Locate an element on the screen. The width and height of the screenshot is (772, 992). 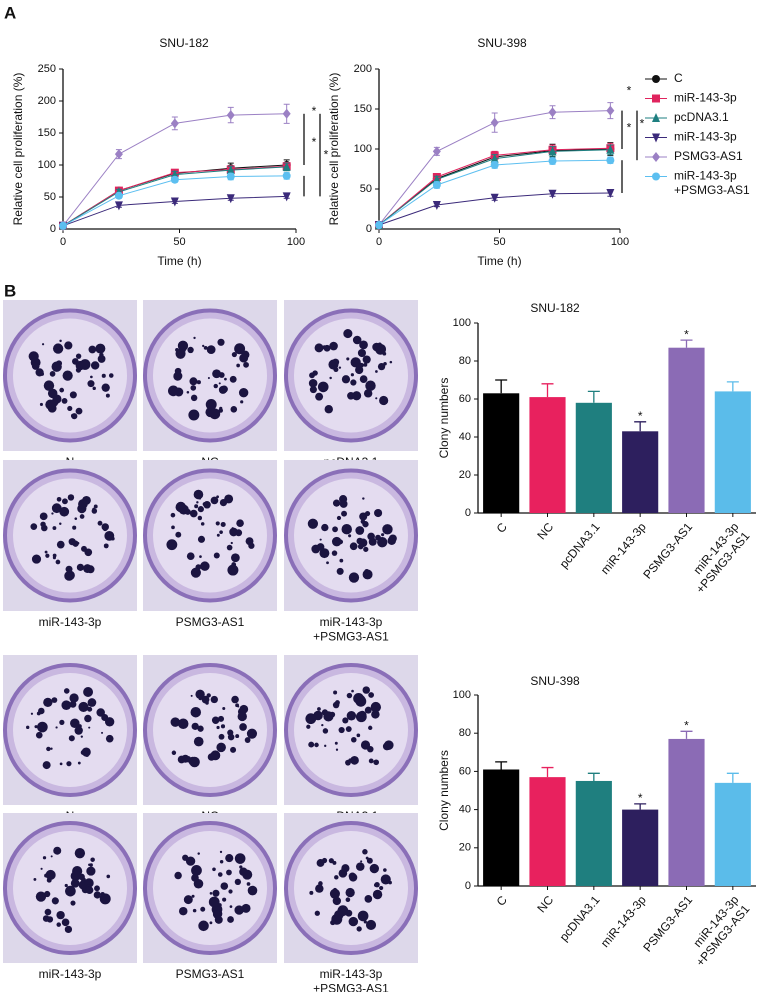
y-tick-label: 60 is located at coordinates (465, 771).